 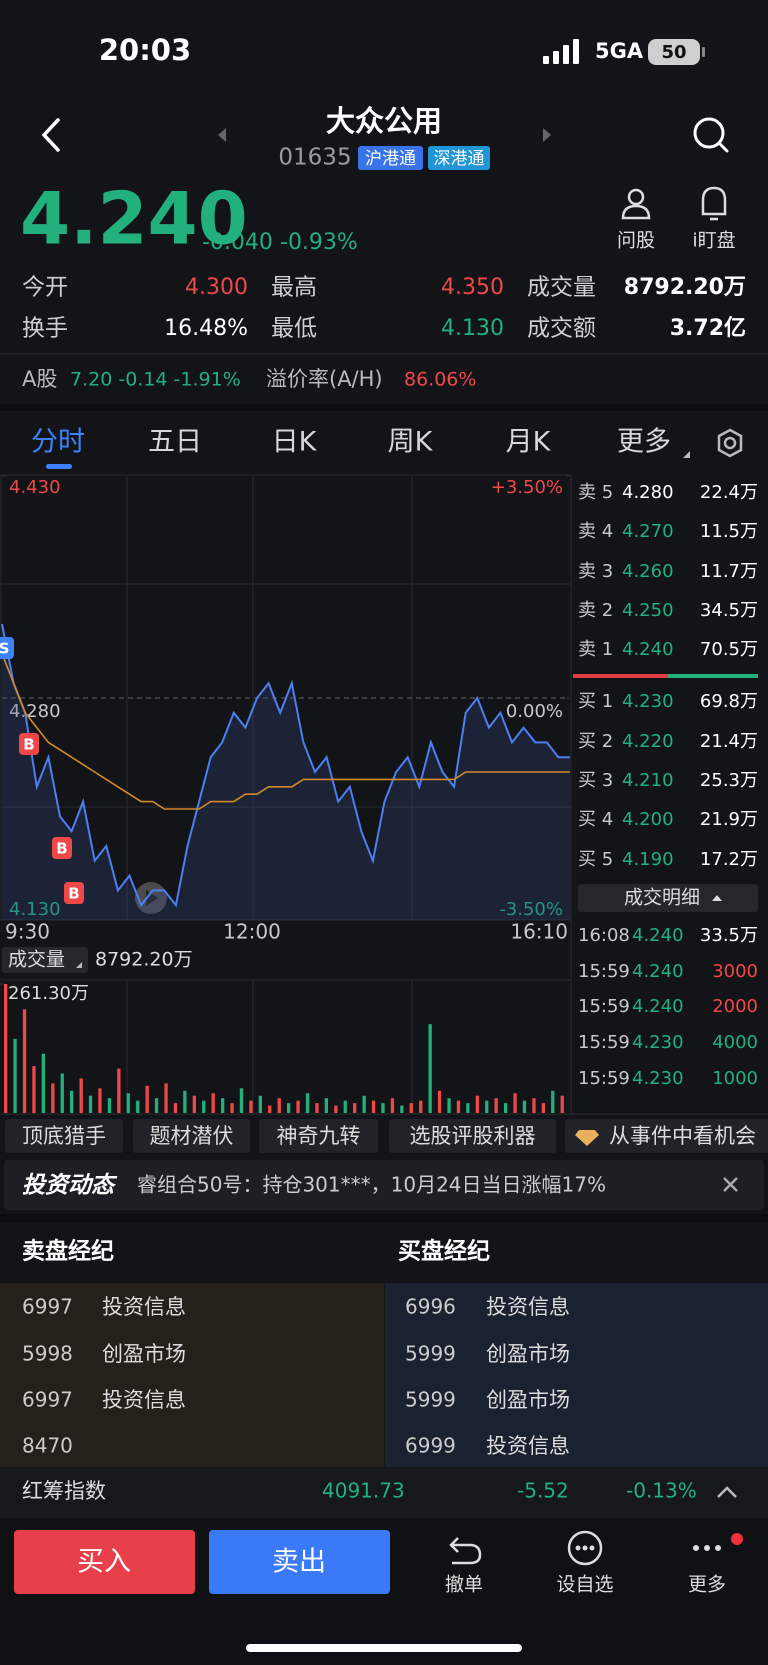 I want to click on book-price: 4.270, so click(x=648, y=531).